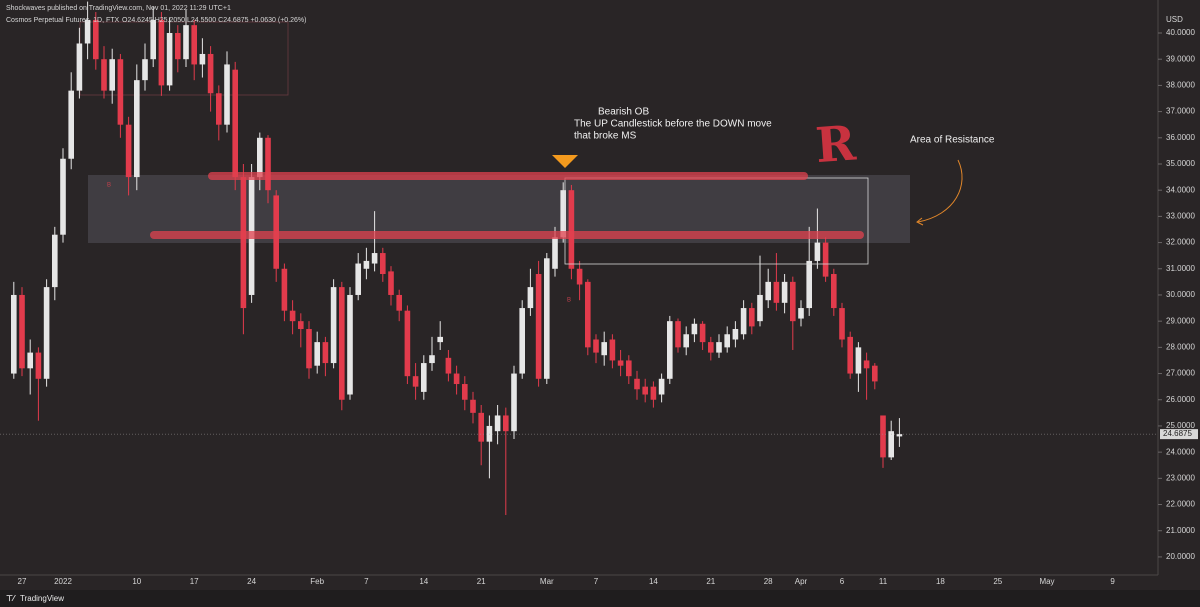  What do you see at coordinates (1180, 32) in the screenshot?
I see `y-tick-label: 40.0000` at bounding box center [1180, 32].